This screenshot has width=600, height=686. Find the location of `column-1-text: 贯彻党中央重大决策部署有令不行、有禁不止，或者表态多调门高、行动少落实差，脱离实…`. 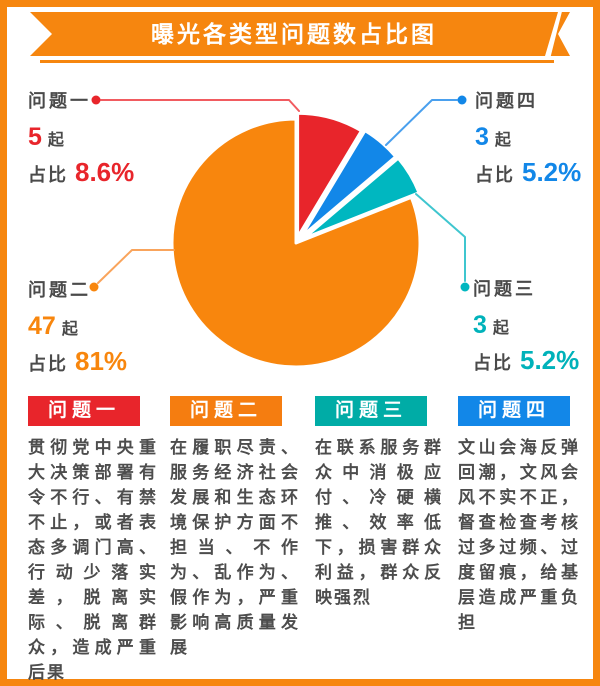

column-1-text: 贯彻党中央重大决策部署有令不行、有禁不止，或者表态多调门高、行动少落实差，脱离实… is located at coordinates (93, 560).